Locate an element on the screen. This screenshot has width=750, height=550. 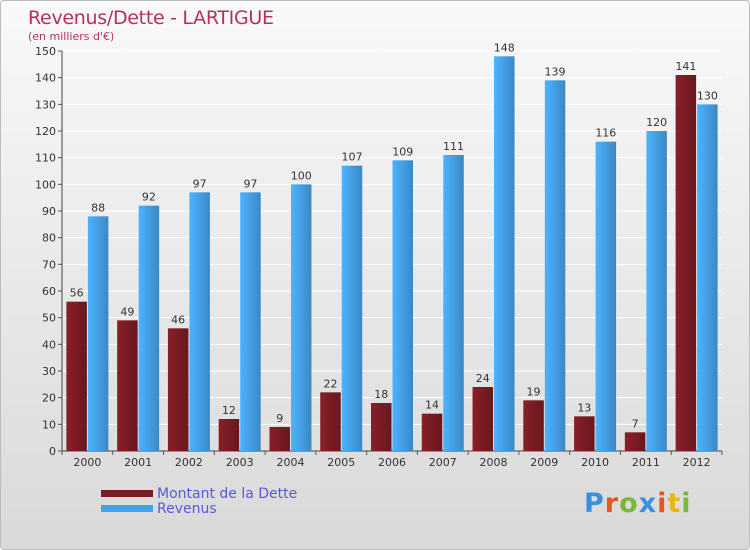
legend: Montant de la Dette Revenus is located at coordinates (199, 501).